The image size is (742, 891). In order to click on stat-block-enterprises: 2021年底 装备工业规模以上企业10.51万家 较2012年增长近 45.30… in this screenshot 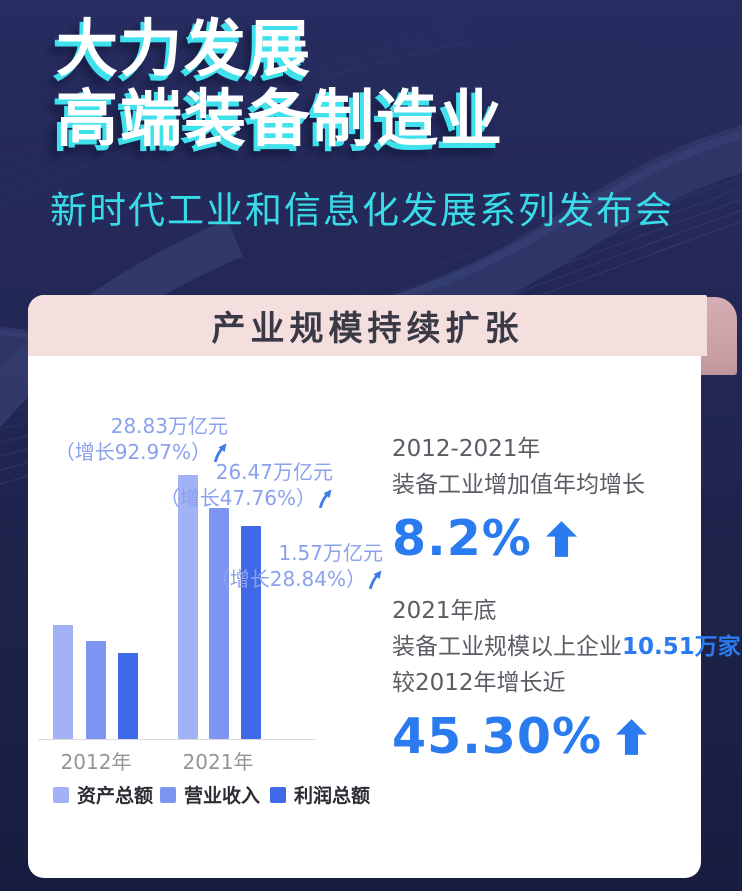, I will do `click(566, 681)`.